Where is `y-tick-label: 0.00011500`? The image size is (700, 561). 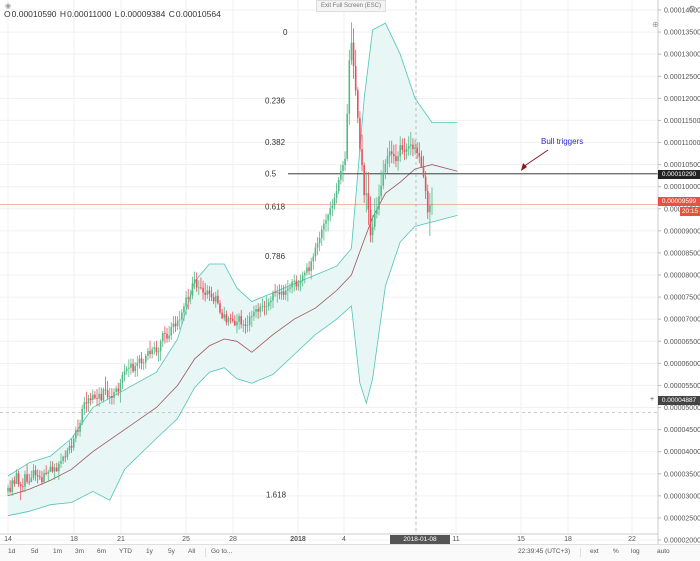
y-tick-label: 0.00011500 is located at coordinates (682, 121).